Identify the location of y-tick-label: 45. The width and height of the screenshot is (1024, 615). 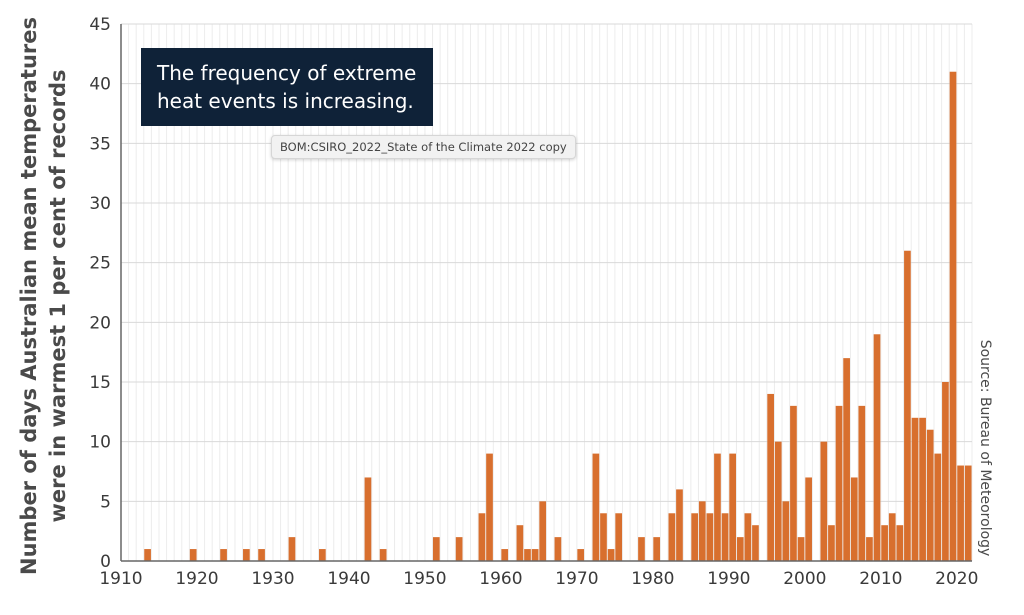
(100, 25).